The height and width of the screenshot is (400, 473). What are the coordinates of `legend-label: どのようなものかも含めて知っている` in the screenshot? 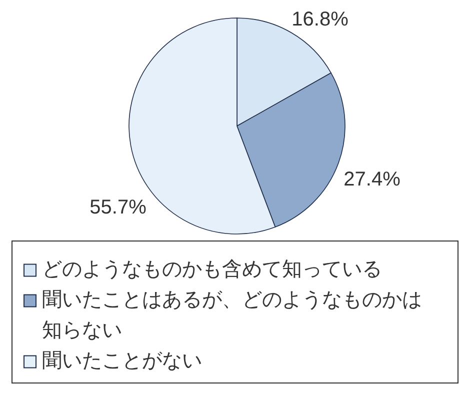 It's located at (212, 269).